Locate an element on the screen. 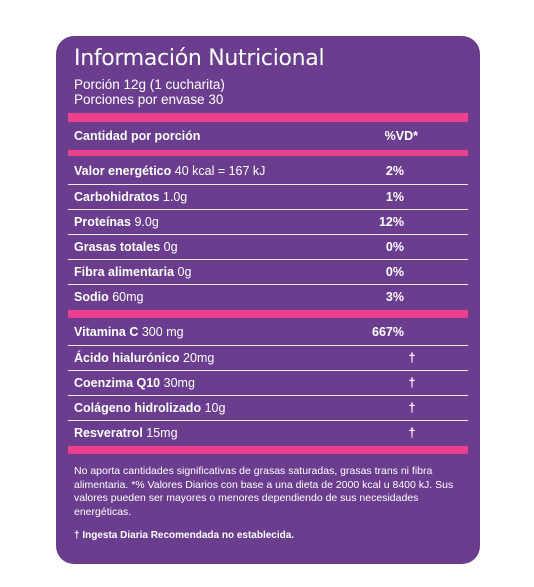  servings-per-container: Porciones por envase 30 is located at coordinates (149, 99).